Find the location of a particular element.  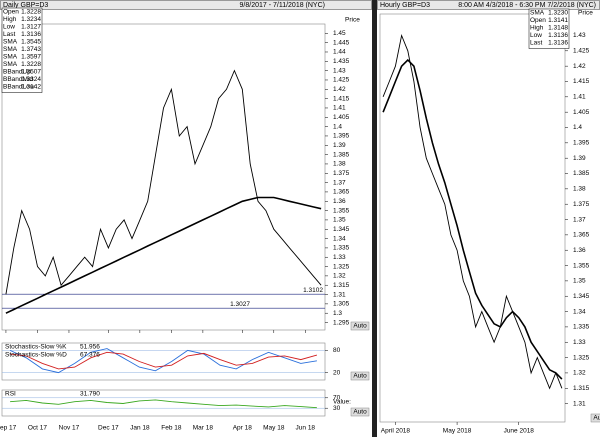

y-tick-label: 20 is located at coordinates (337, 372).